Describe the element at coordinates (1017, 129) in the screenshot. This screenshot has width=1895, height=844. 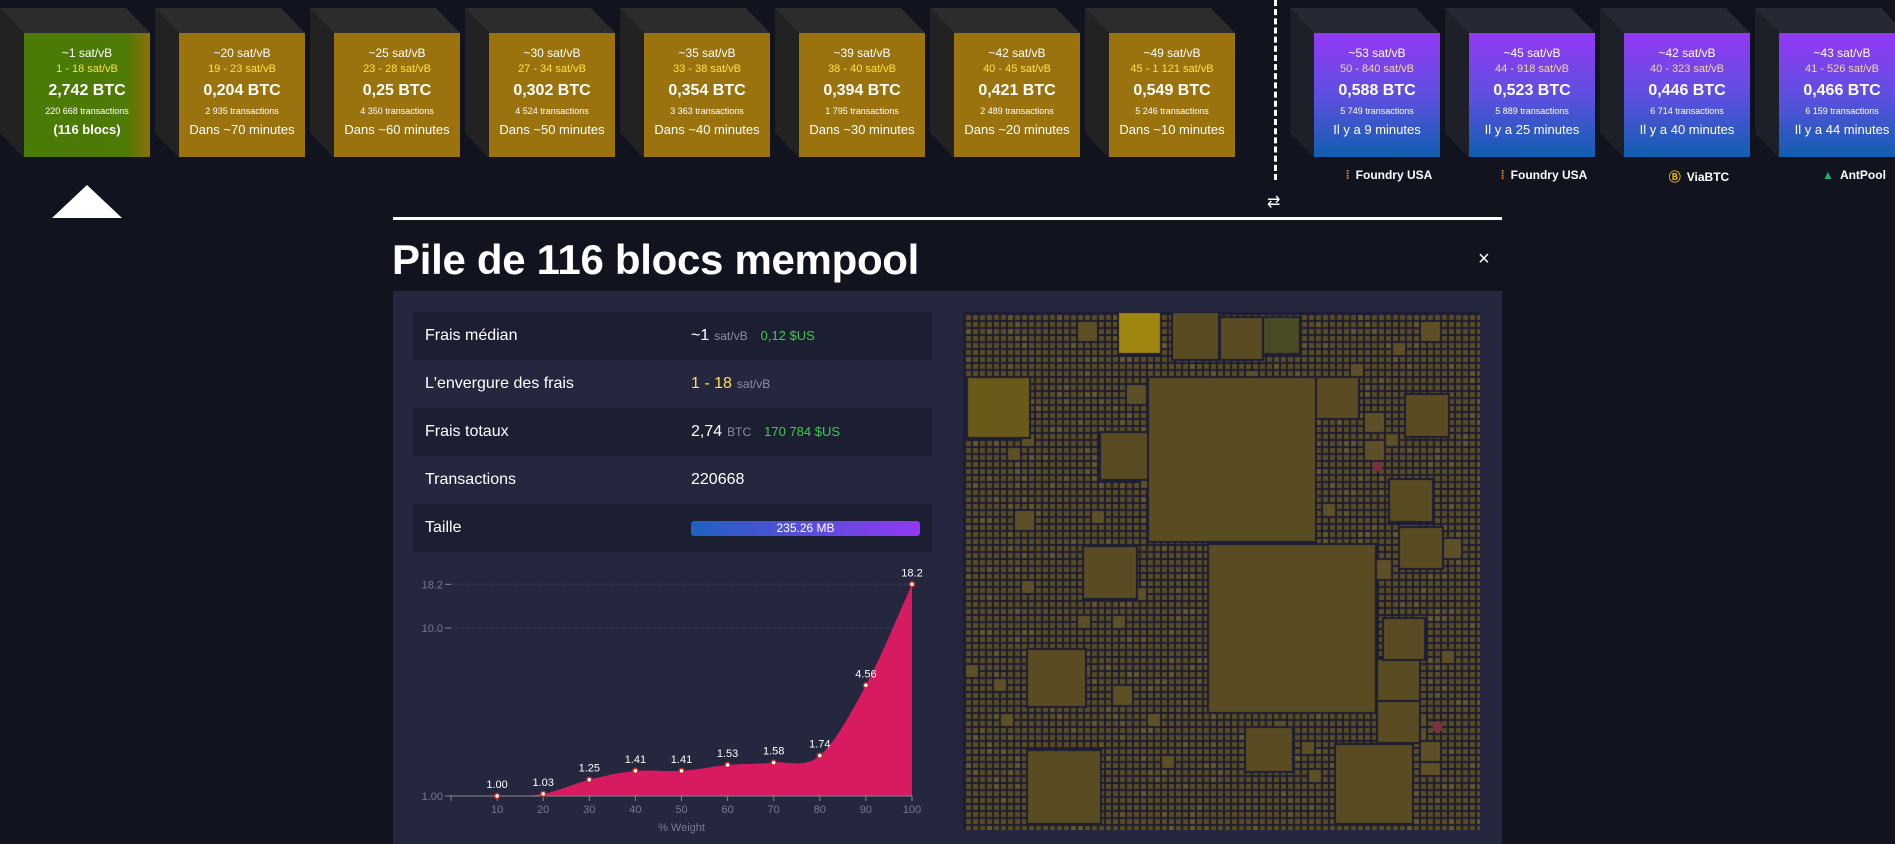
I see `block-time: Dans ~20 minutes` at that location.